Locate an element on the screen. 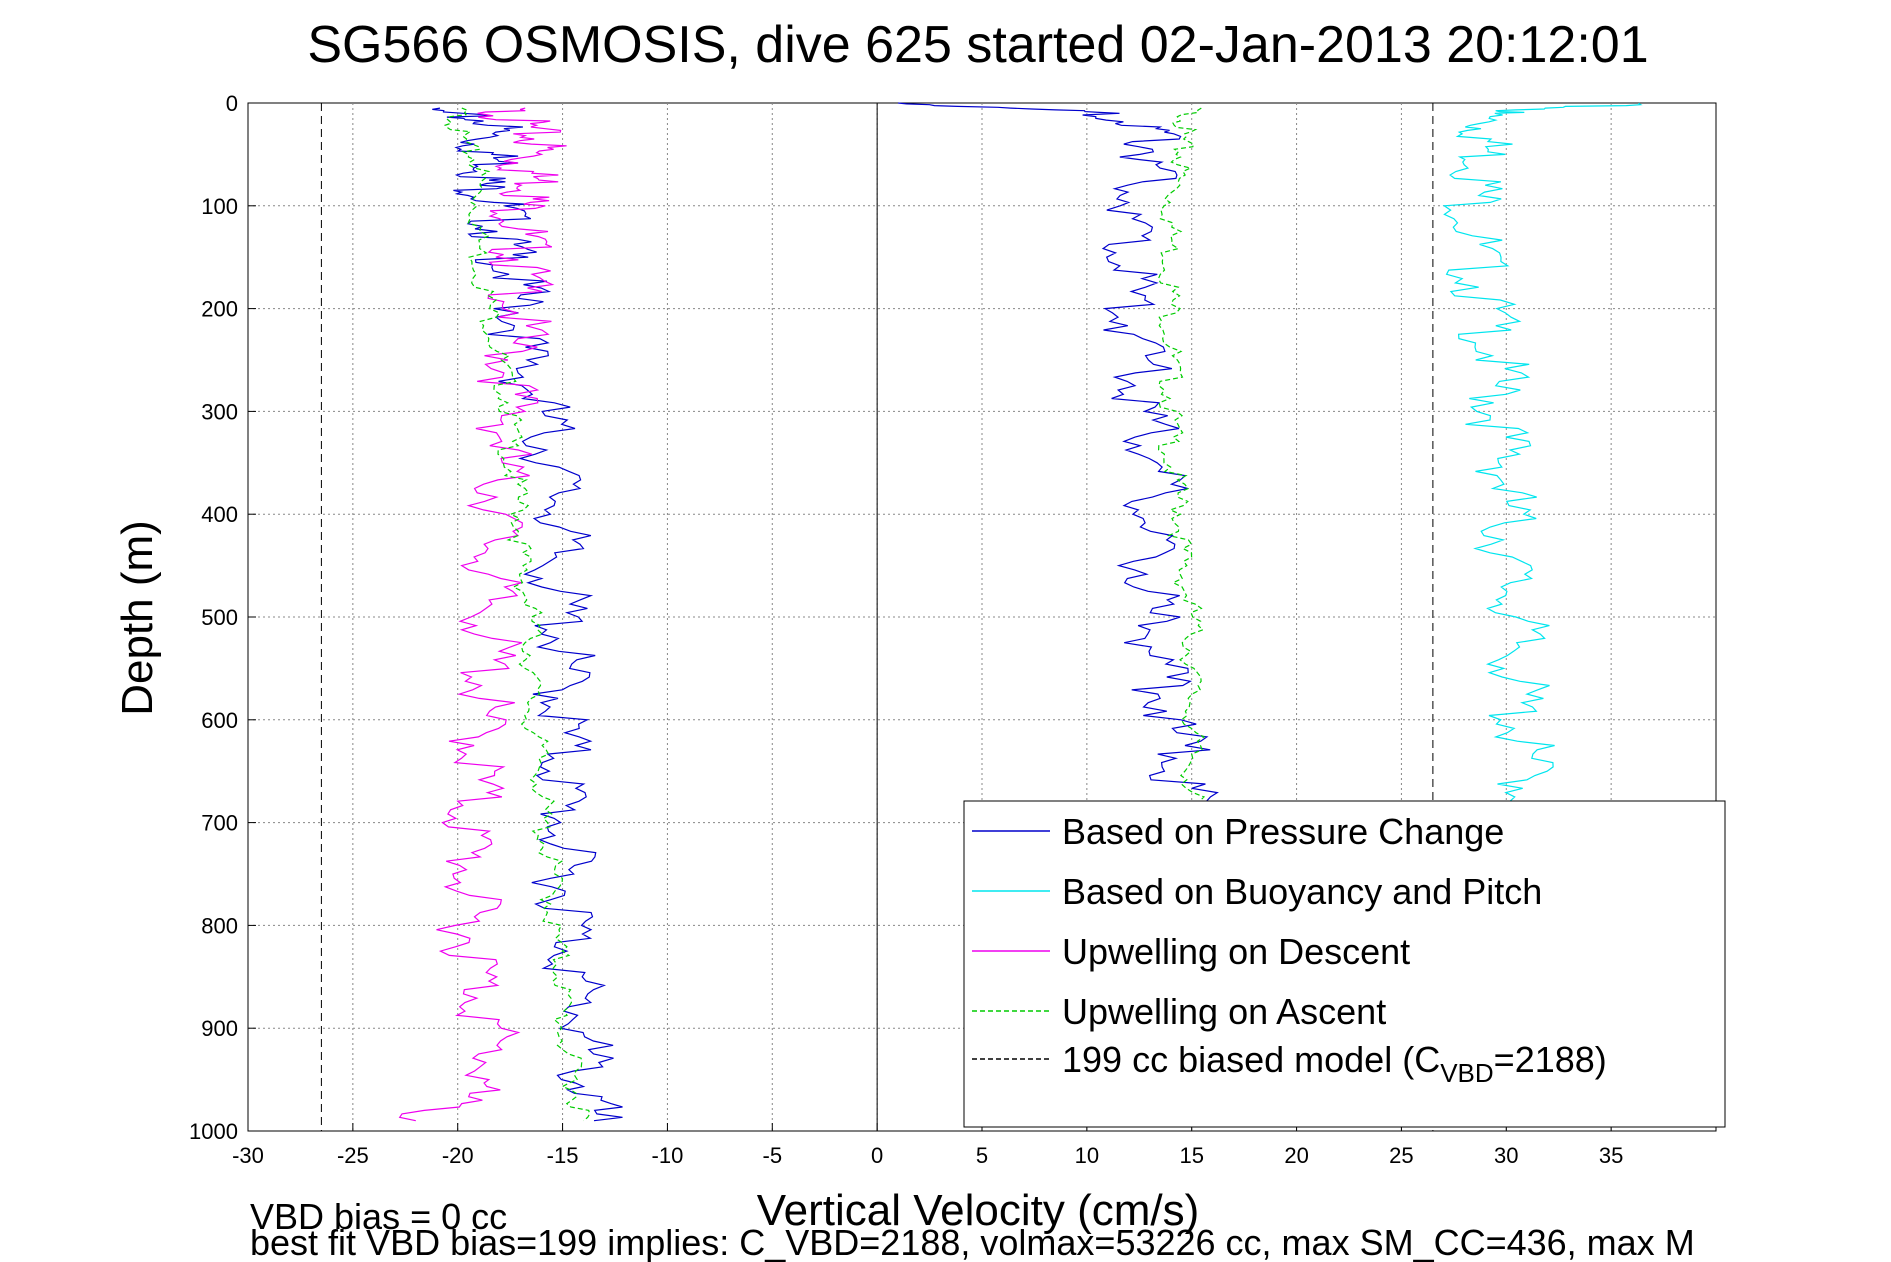 The image size is (1891, 1262). x-tick-label: 0 is located at coordinates (877, 1155).